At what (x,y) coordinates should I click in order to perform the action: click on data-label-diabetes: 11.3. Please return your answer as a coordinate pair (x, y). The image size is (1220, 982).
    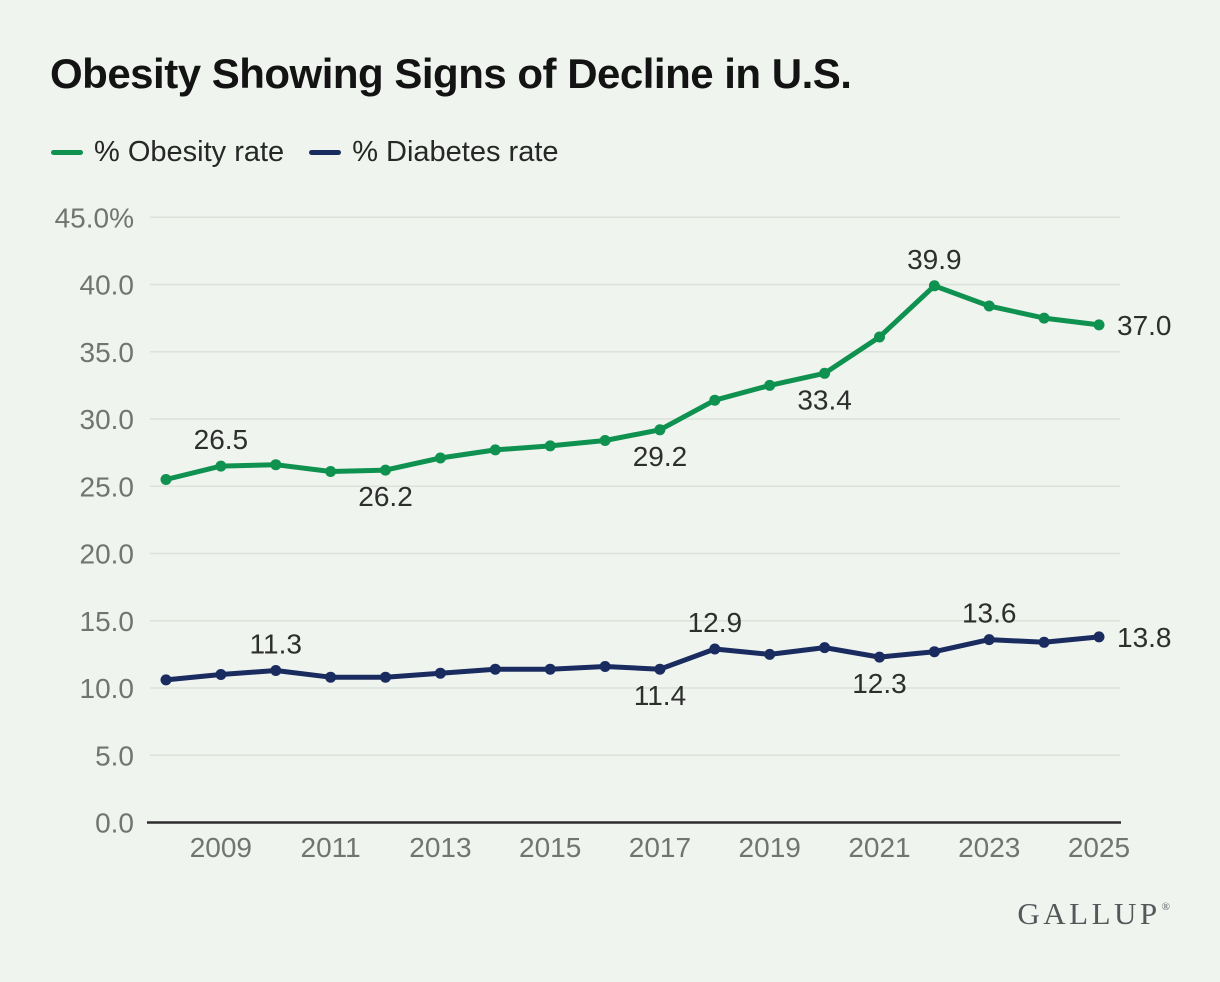
    Looking at the image, I should click on (276, 644).